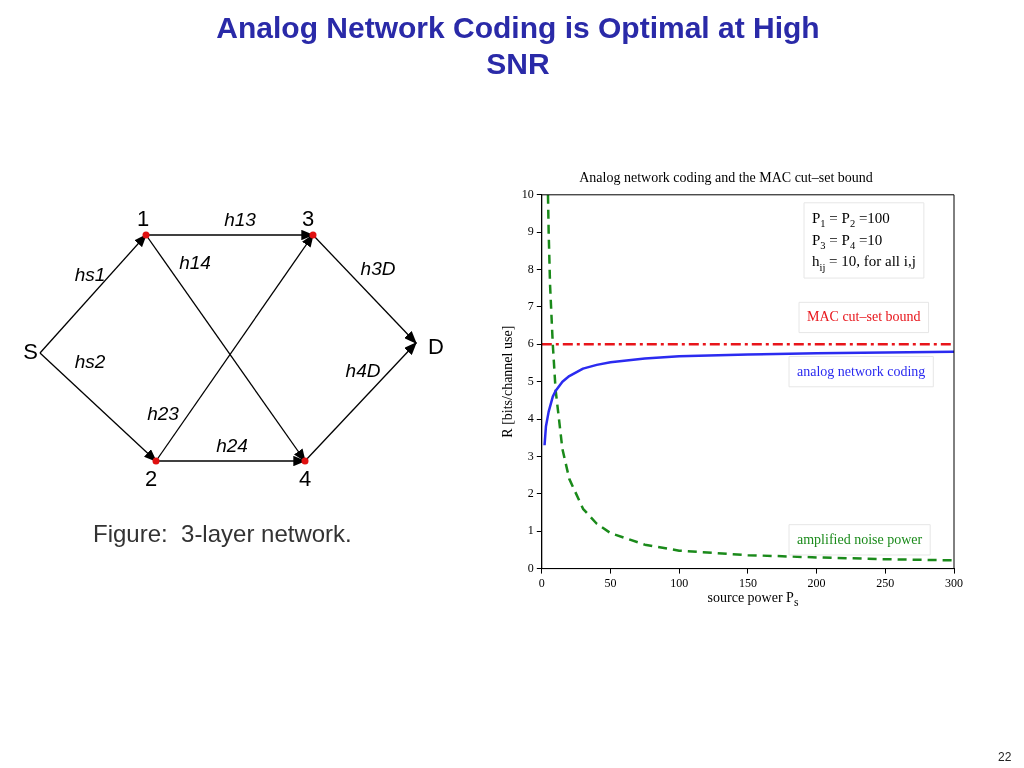 The image size is (1024, 768). Describe the element at coordinates (530, 306) in the screenshot. I see `y-tick-label: 7` at that location.